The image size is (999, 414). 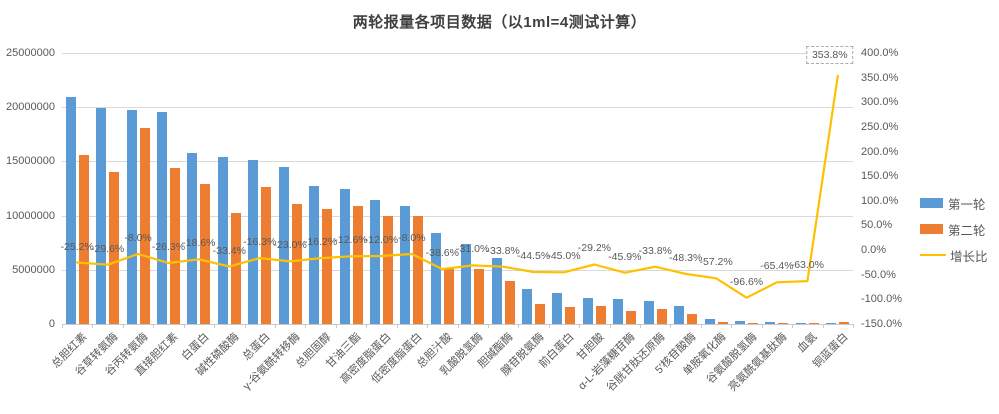 What do you see at coordinates (878, 274) in the screenshot?
I see `right-axis-tick-label: -50.0%` at bounding box center [878, 274].